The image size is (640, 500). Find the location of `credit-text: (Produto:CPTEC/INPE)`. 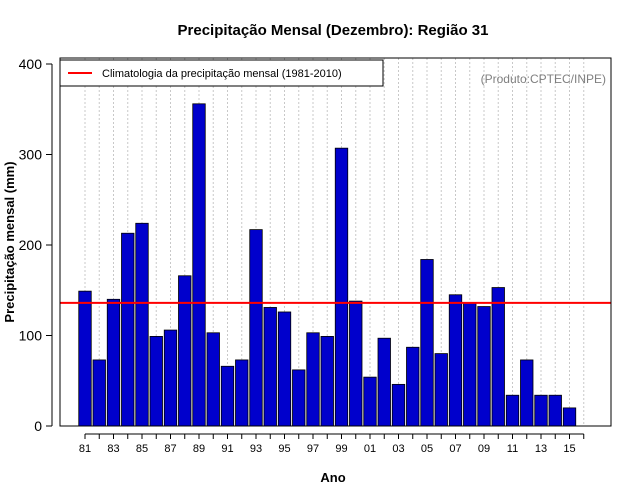

credit-text: (Produto:CPTEC/INPE) is located at coordinates (543, 79).